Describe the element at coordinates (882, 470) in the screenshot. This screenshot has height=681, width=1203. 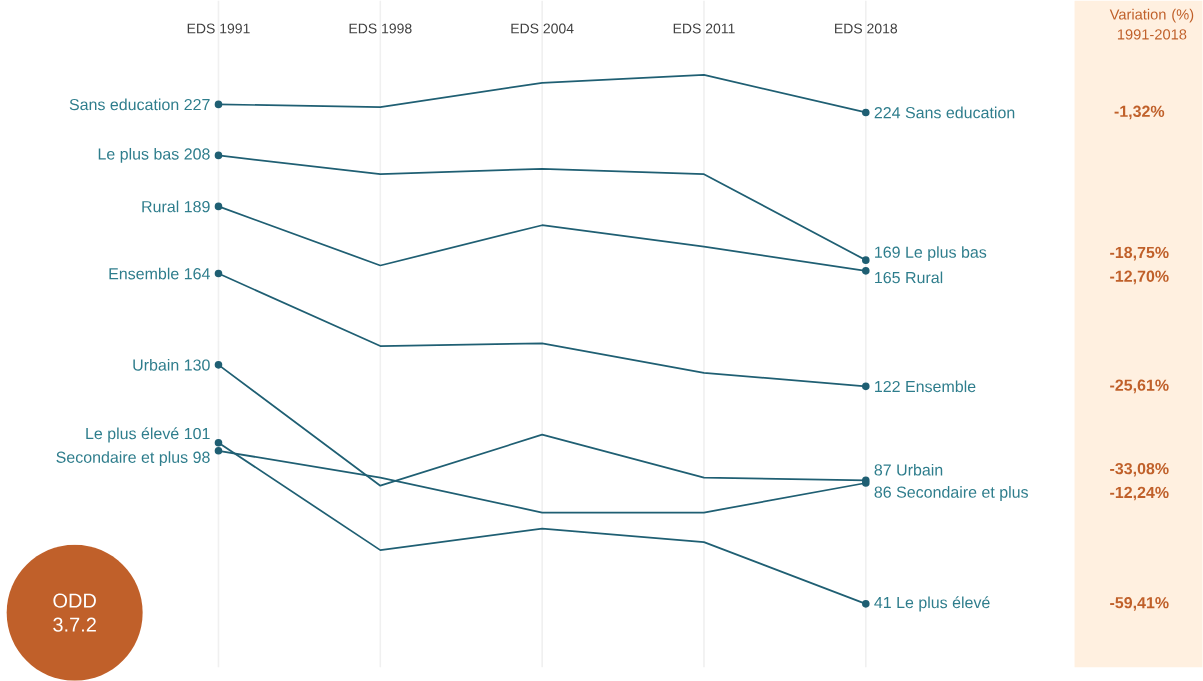
I see `data-label: 87` at that location.